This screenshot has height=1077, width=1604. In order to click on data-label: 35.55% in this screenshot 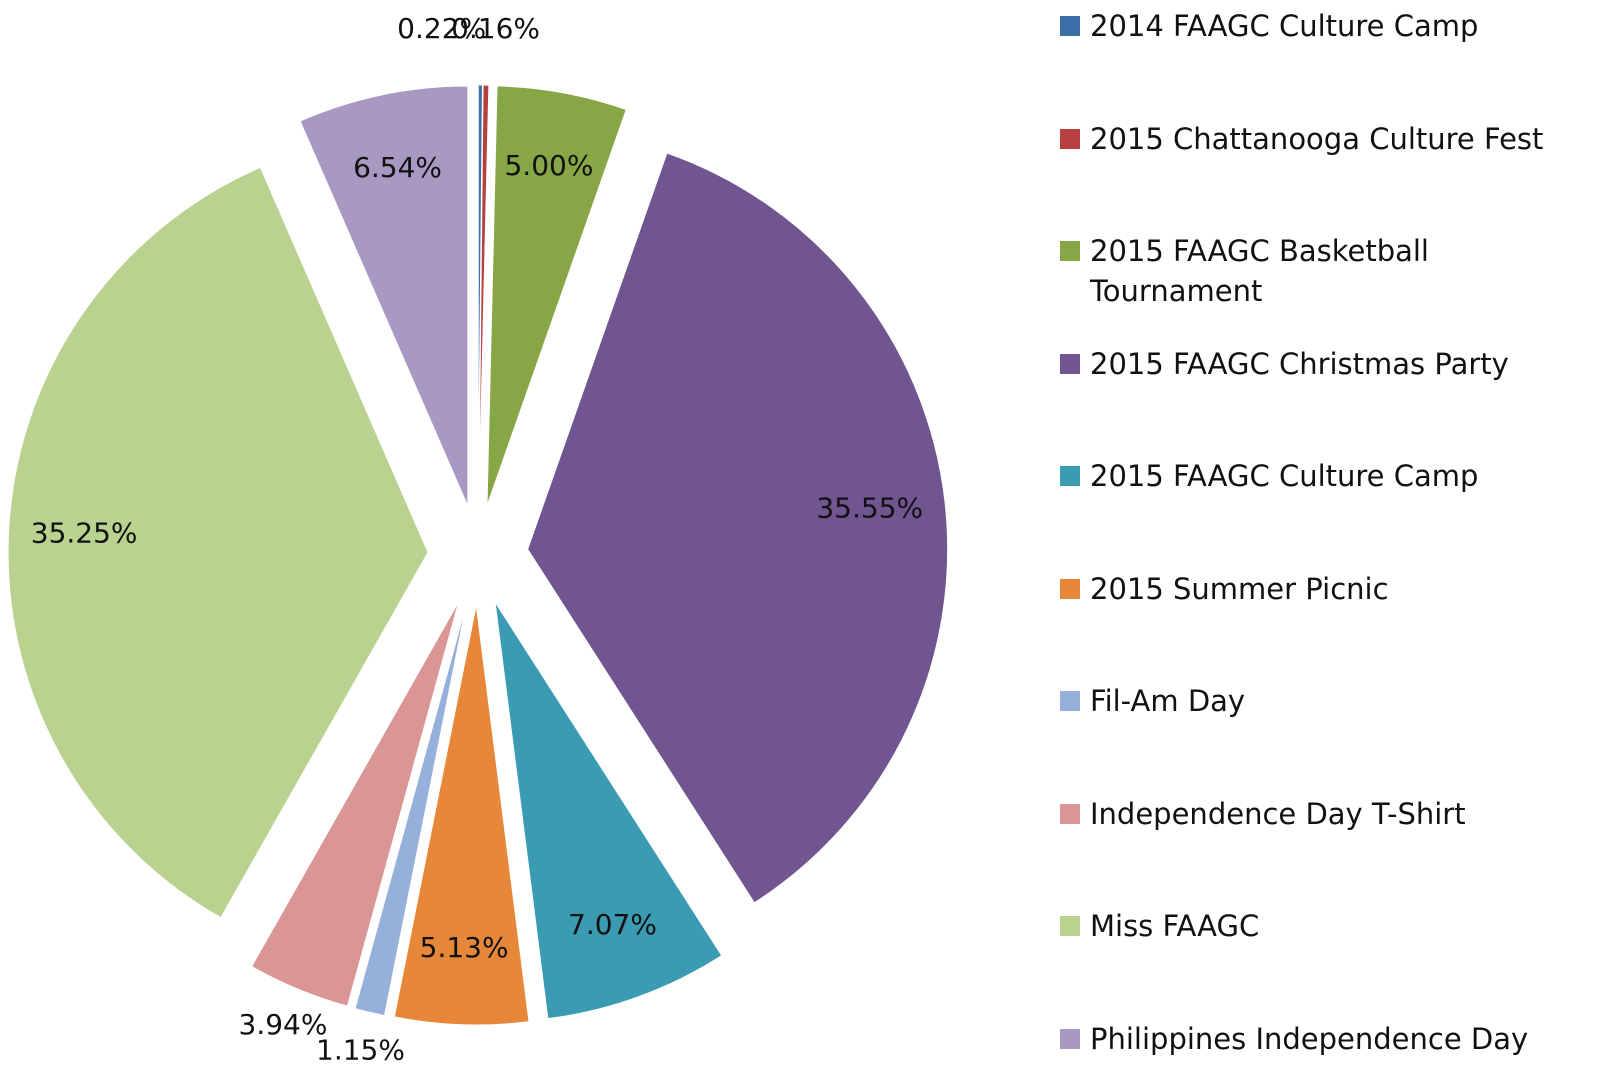, I will do `click(869, 507)`.